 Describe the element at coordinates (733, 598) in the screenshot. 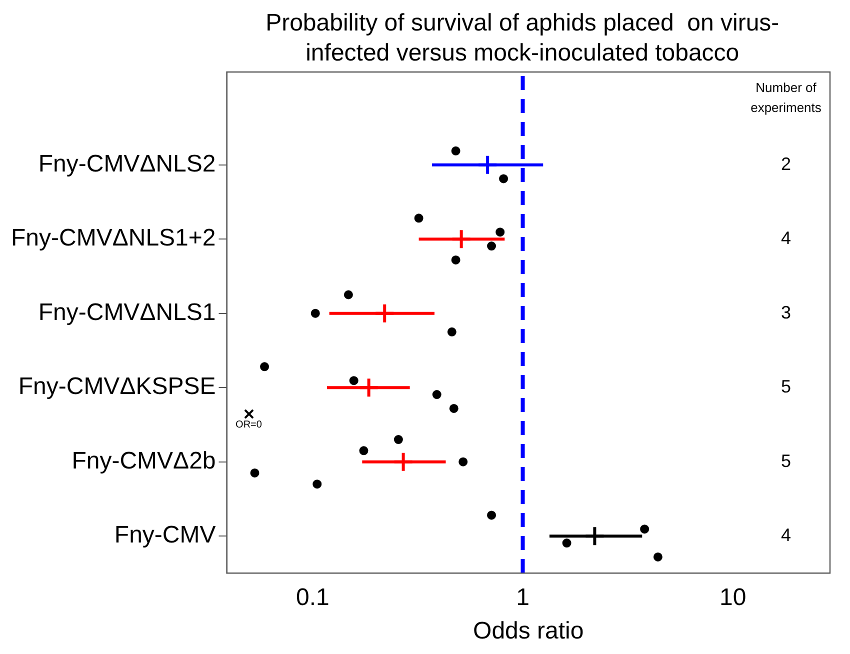

I see `x-tick-label: 10` at that location.